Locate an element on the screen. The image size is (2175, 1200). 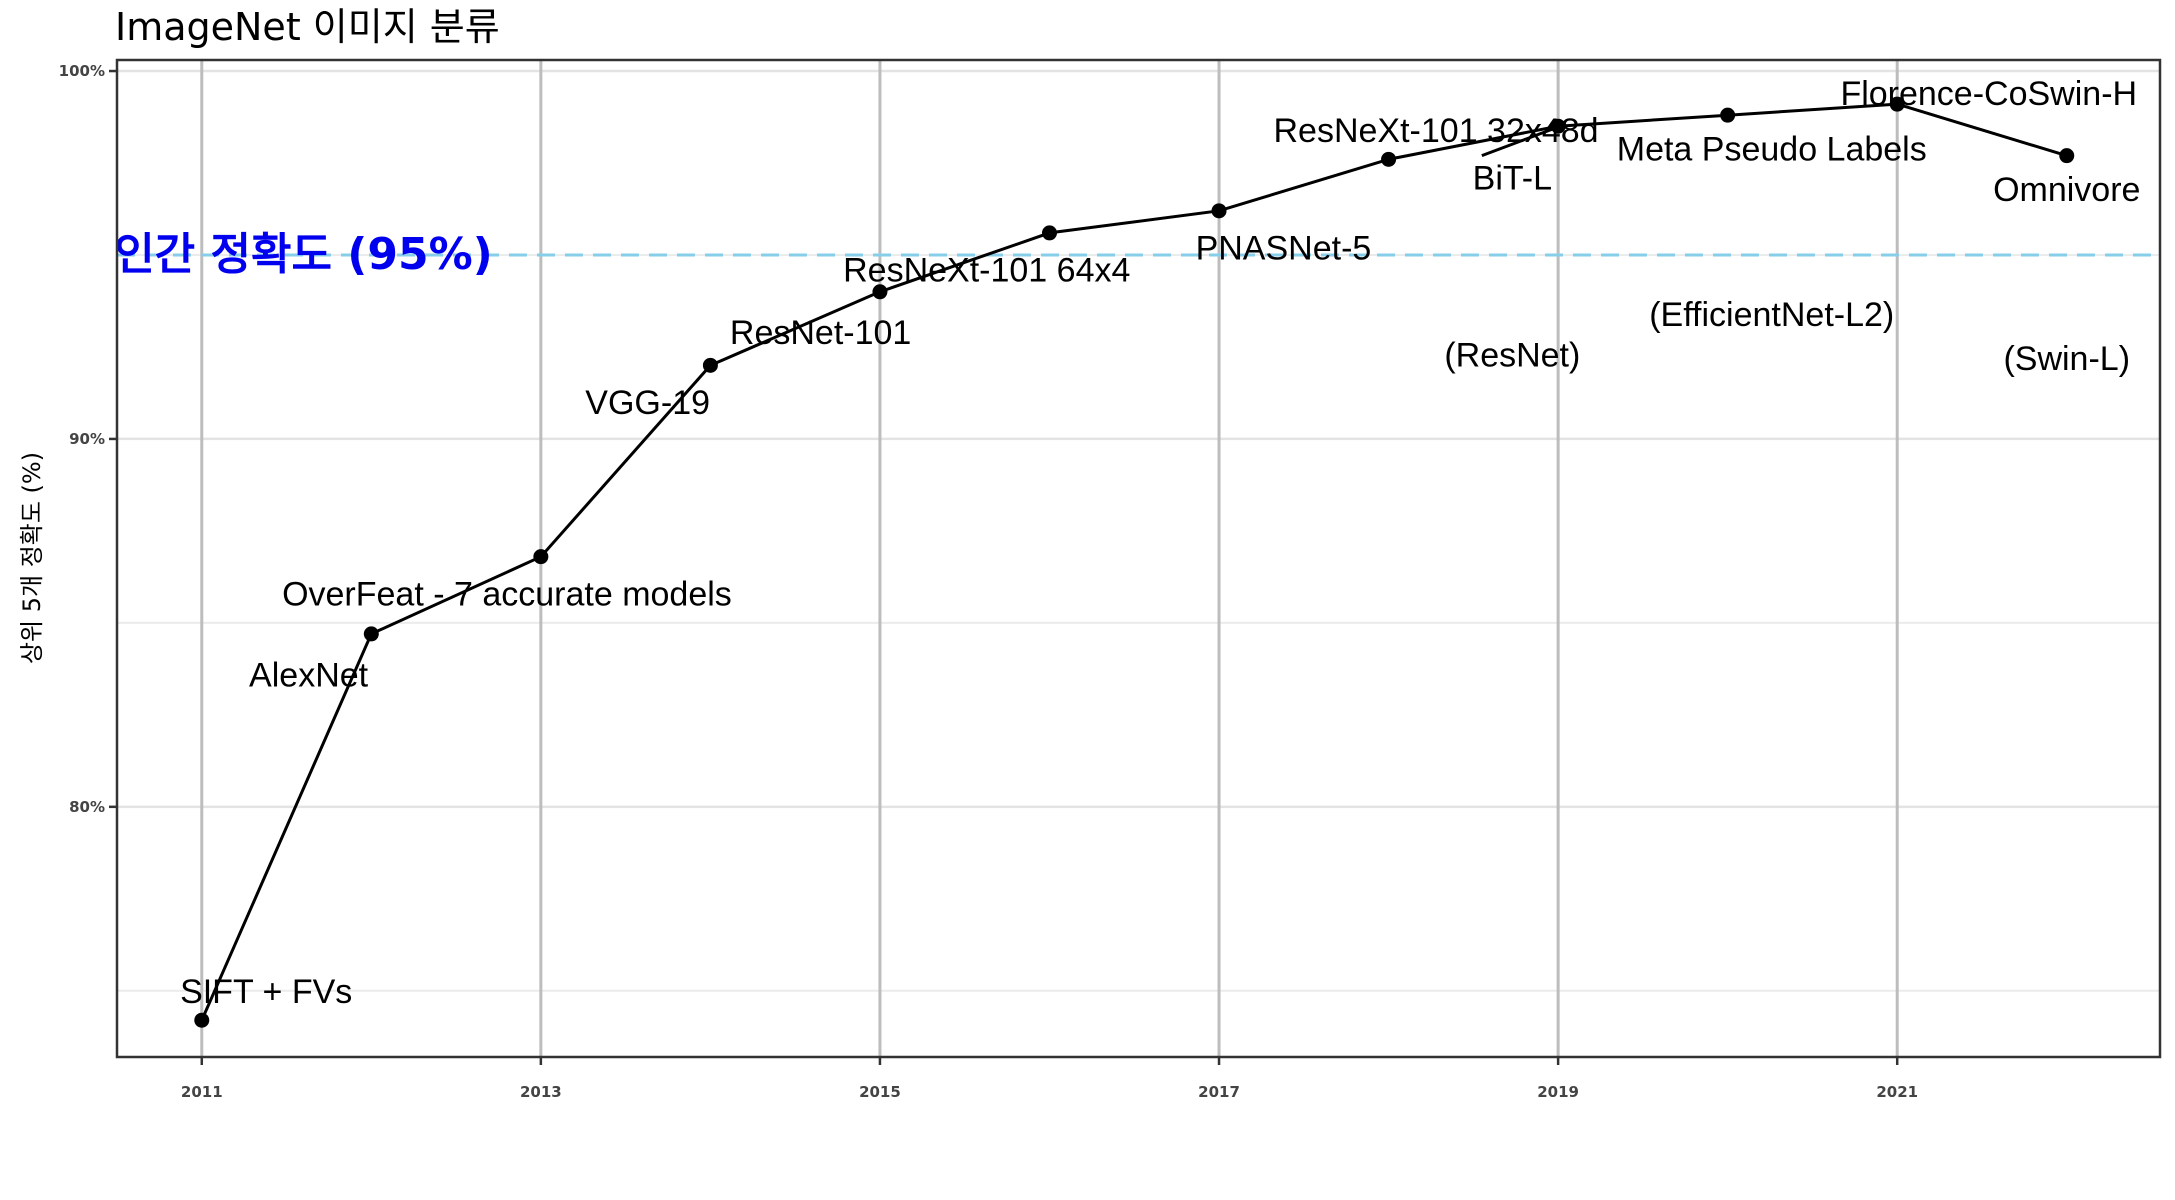
annotation-label: ResNeXt-101 32x48d is located at coordinates (1436, 131).